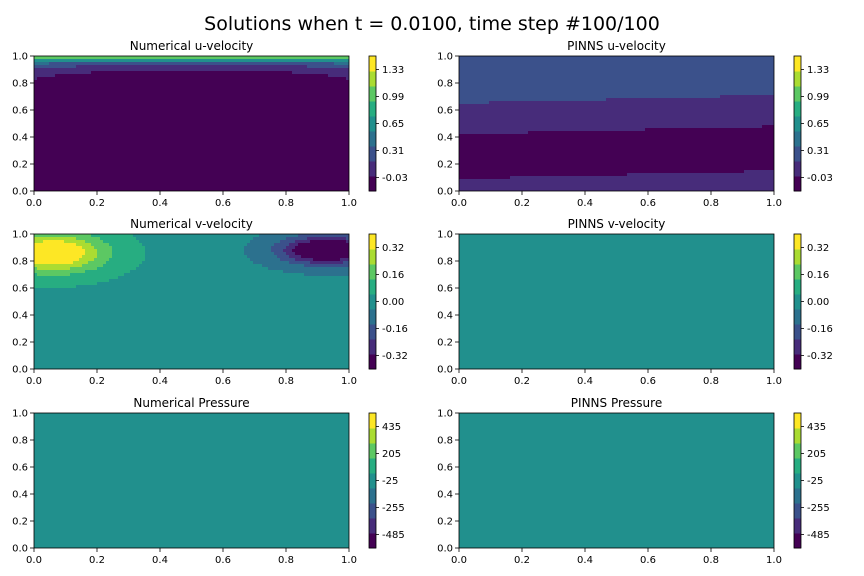 The image size is (864, 576). What do you see at coordinates (816, 454) in the screenshot?
I see `colorbar-tick-label: 205` at bounding box center [816, 454].